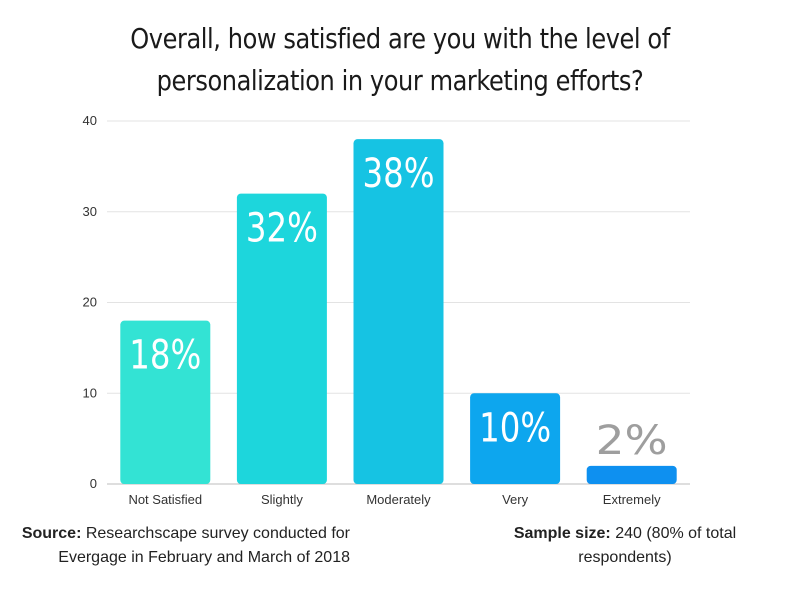 Image resolution: width=800 pixels, height=600 pixels. Describe the element at coordinates (282, 499) in the screenshot. I see `category-label: Slightly` at that location.